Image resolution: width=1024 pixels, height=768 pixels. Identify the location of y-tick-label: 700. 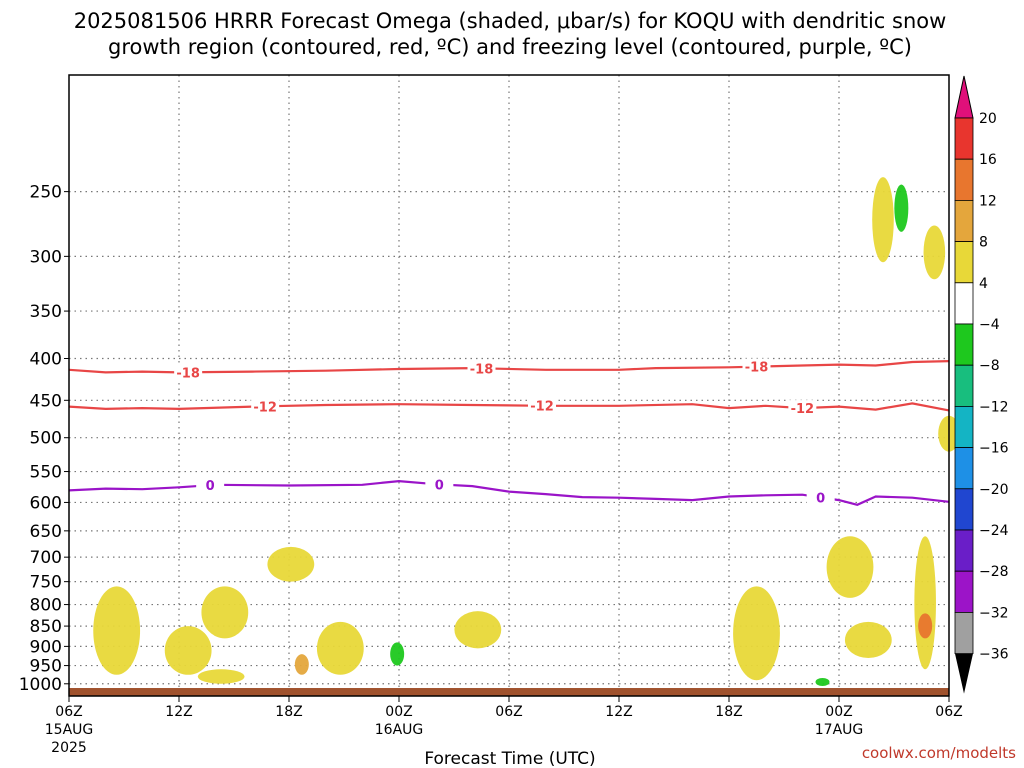
(46, 558).